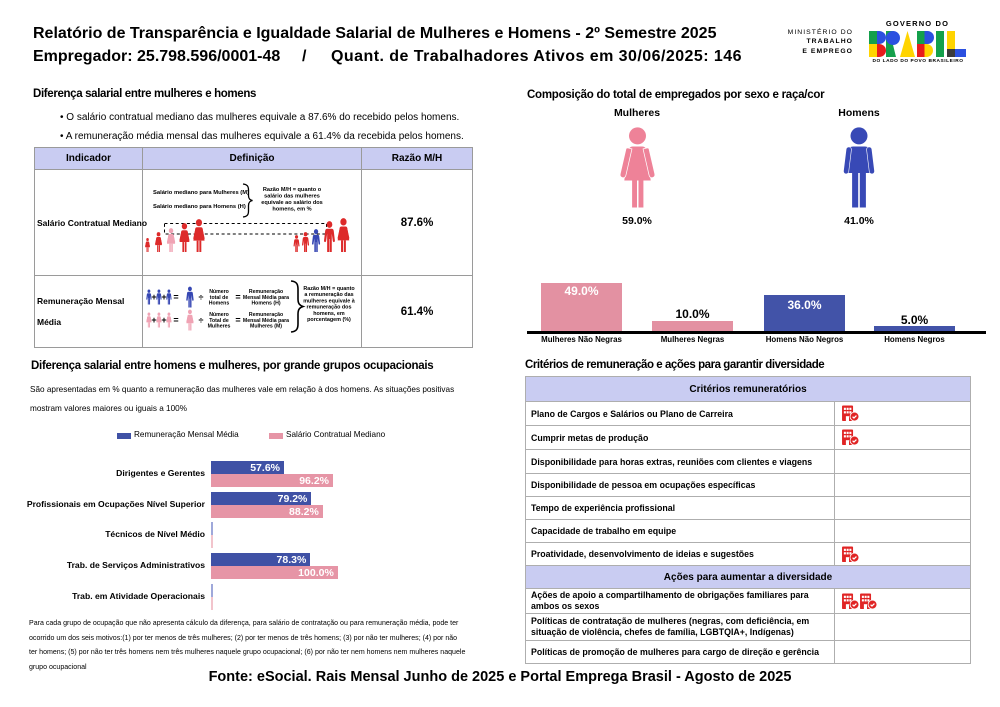 This screenshot has width=1000, height=707. I want to click on svg-text: homens, em %, so click(291, 210).